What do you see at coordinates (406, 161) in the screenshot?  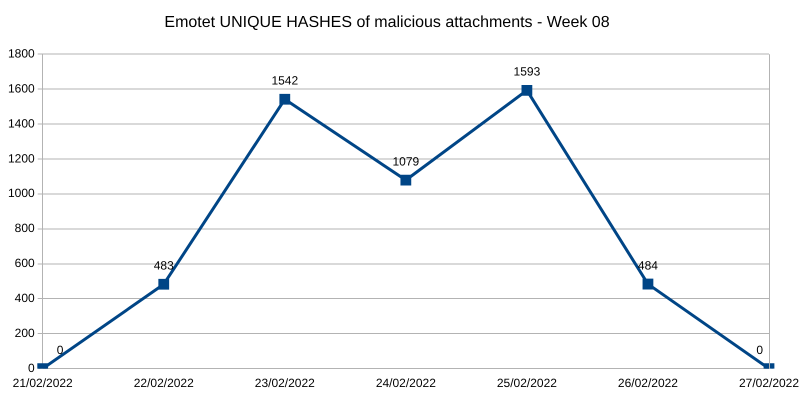 I see `data-label: 1079` at bounding box center [406, 161].